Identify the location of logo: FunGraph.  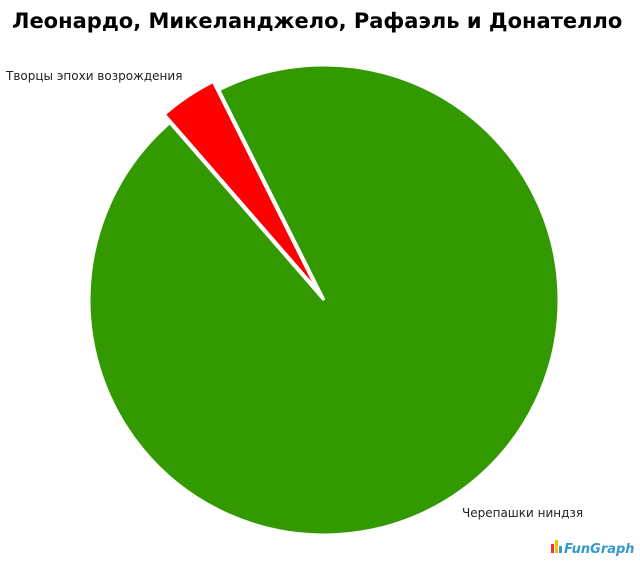
(593, 548).